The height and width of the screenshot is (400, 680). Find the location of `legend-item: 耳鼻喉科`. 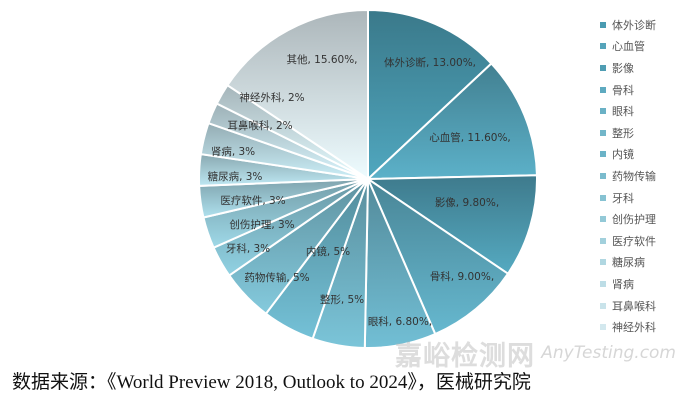

legend-item: 耳鼻喉科 is located at coordinates (628, 306).